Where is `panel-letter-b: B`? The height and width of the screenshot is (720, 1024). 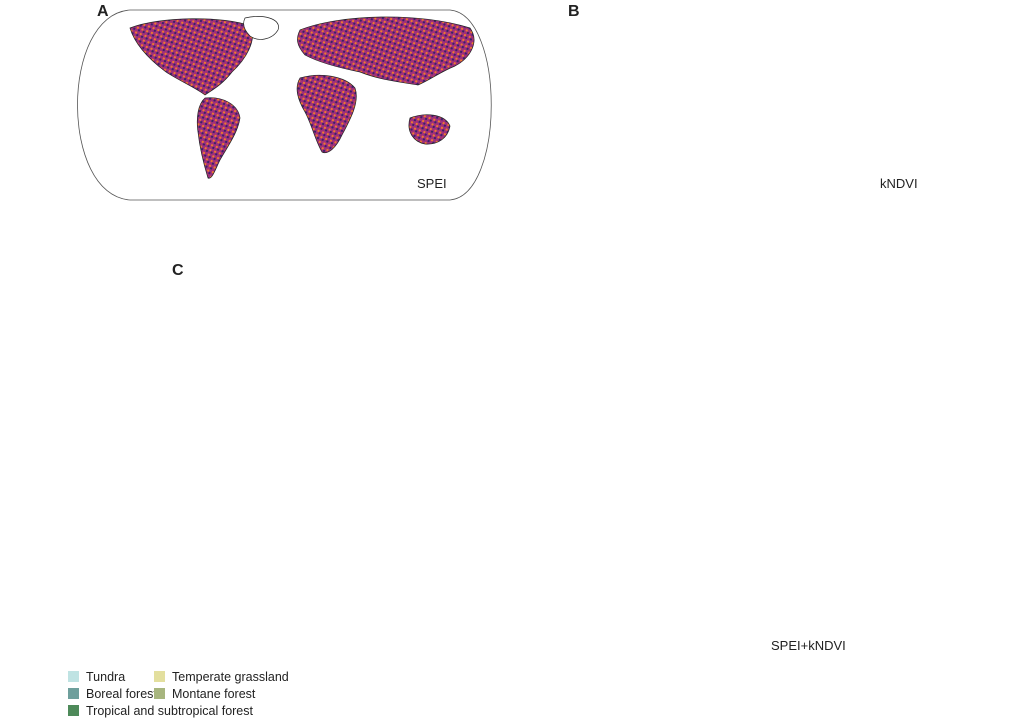
panel-letter-b: B is located at coordinates (574, 11).